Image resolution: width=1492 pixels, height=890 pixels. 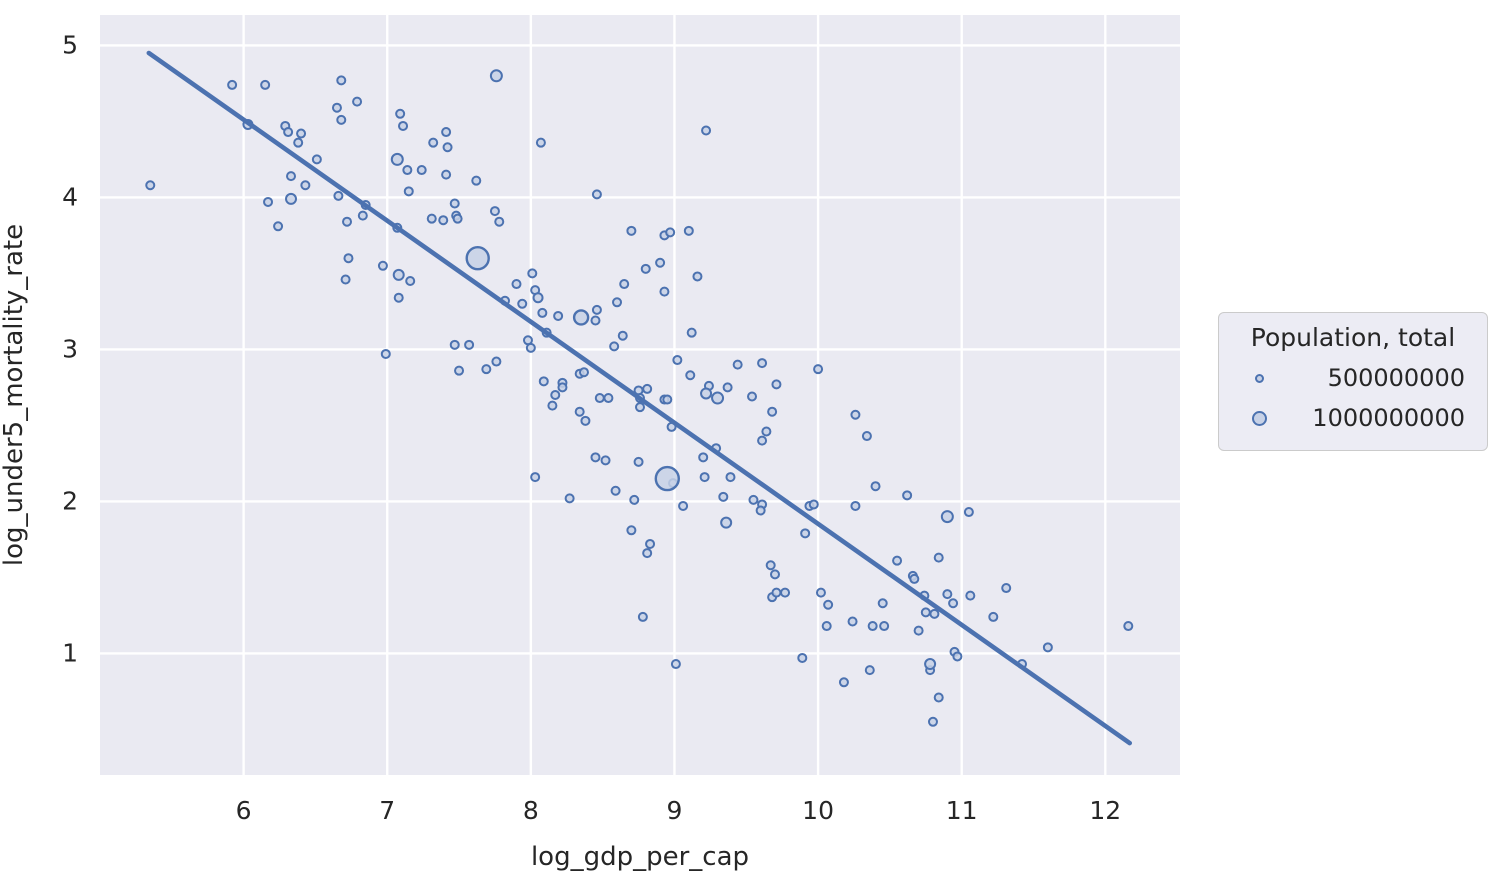 What do you see at coordinates (243, 810) in the screenshot?
I see `x-tick-label: 6` at bounding box center [243, 810].